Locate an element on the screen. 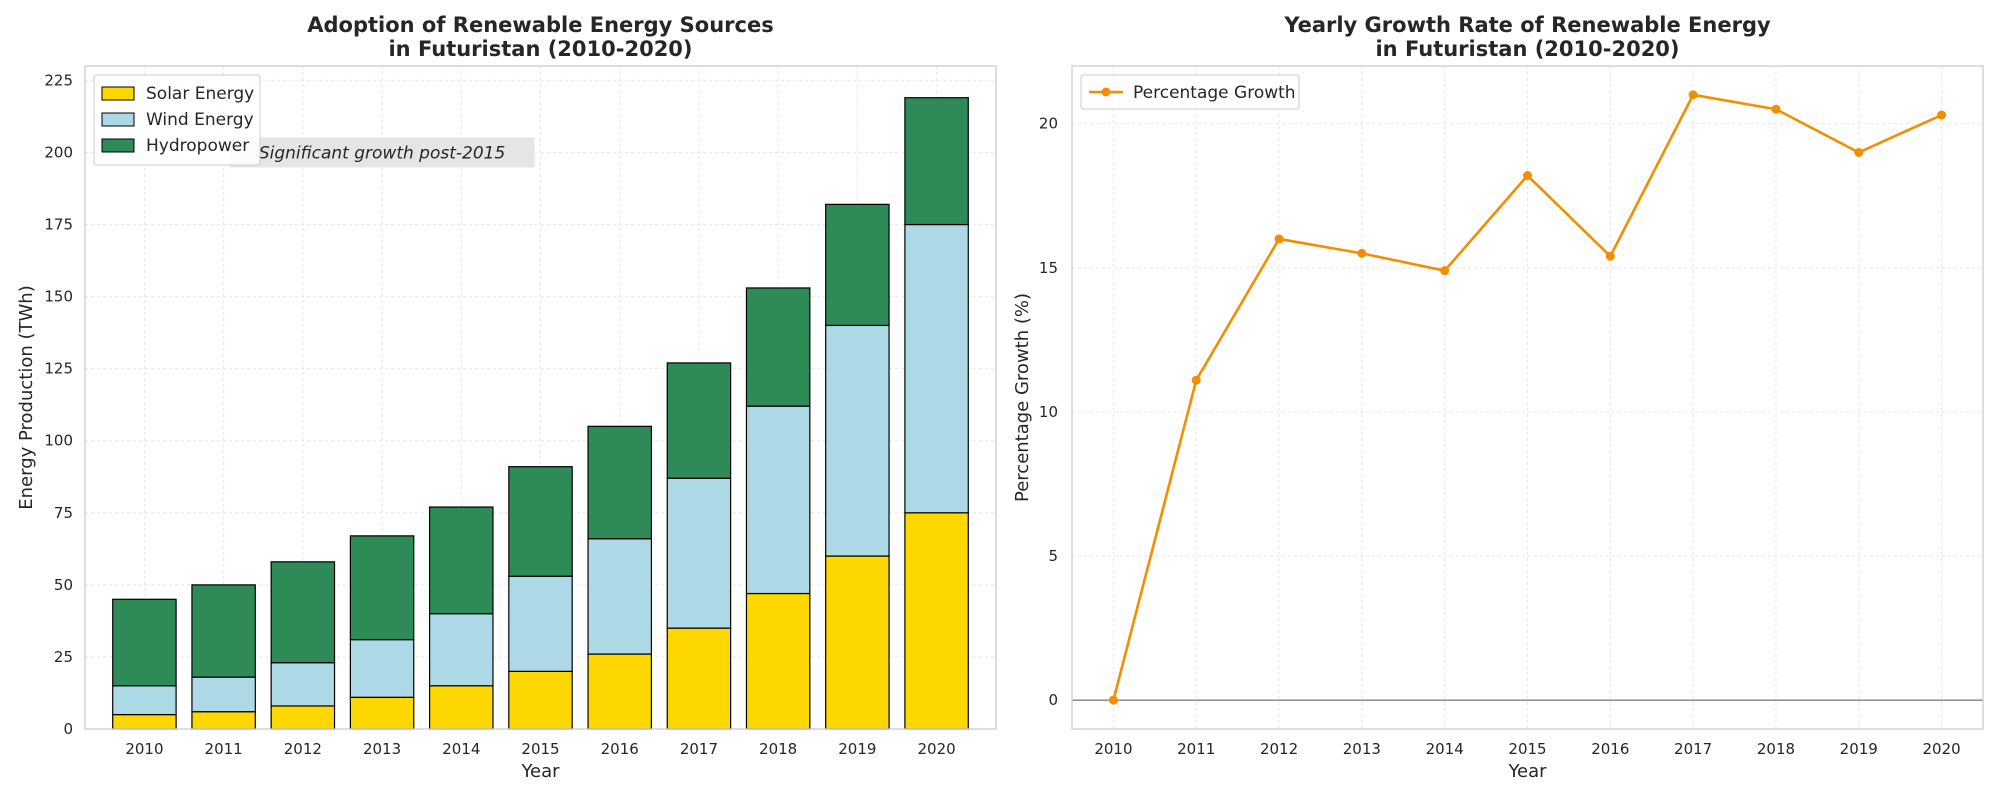 The image size is (2000, 804). y-tick-label: 75 is located at coordinates (63, 513).